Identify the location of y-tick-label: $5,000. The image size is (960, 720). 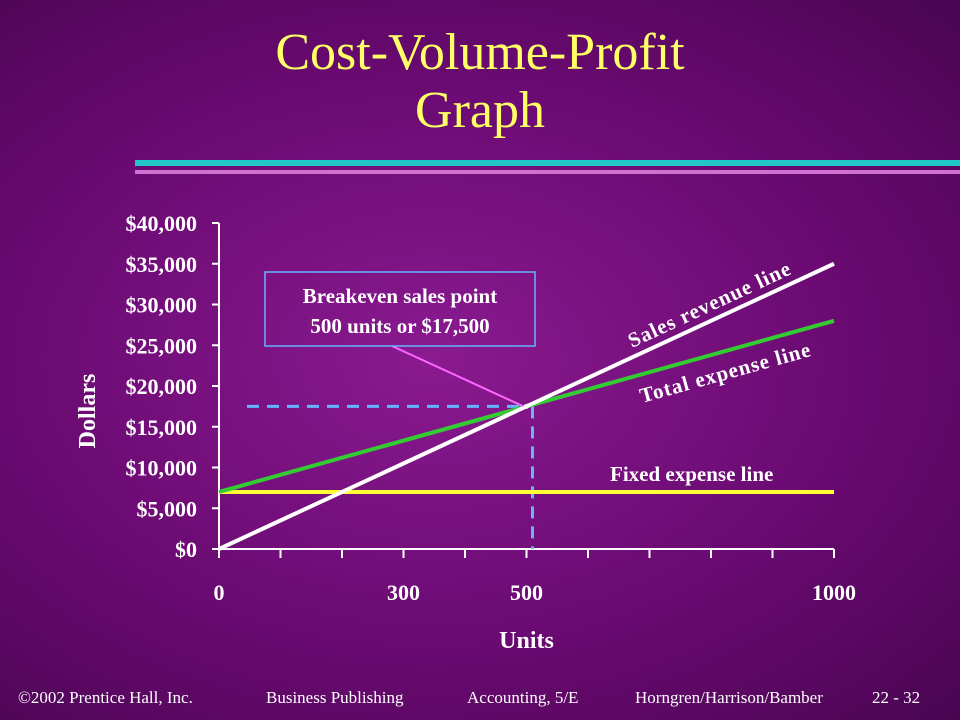
(167, 508).